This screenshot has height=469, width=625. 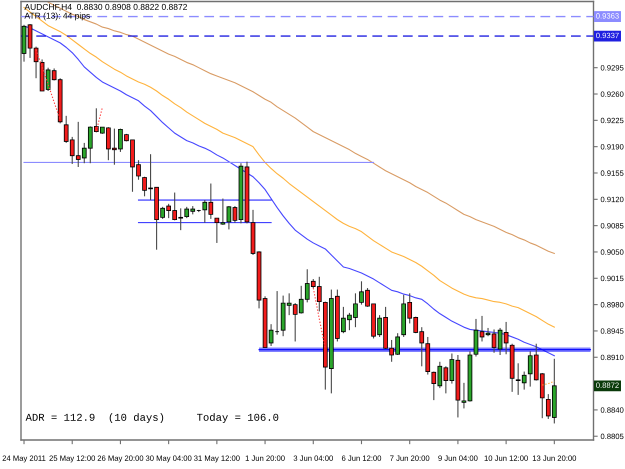 What do you see at coordinates (152, 418) in the screenshot?
I see `annotation: ADR = 112.9 (10 days) Today = 106.0` at bounding box center [152, 418].